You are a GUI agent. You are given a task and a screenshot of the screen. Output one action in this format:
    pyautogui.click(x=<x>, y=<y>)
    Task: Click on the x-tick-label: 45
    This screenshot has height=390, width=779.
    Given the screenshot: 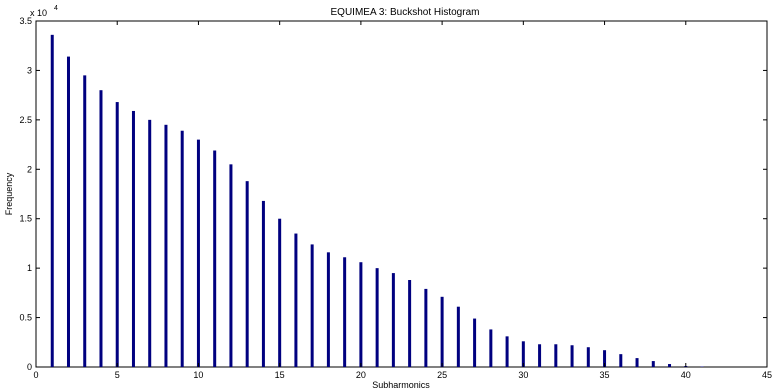 What is the action you would take?
    pyautogui.click(x=767, y=375)
    